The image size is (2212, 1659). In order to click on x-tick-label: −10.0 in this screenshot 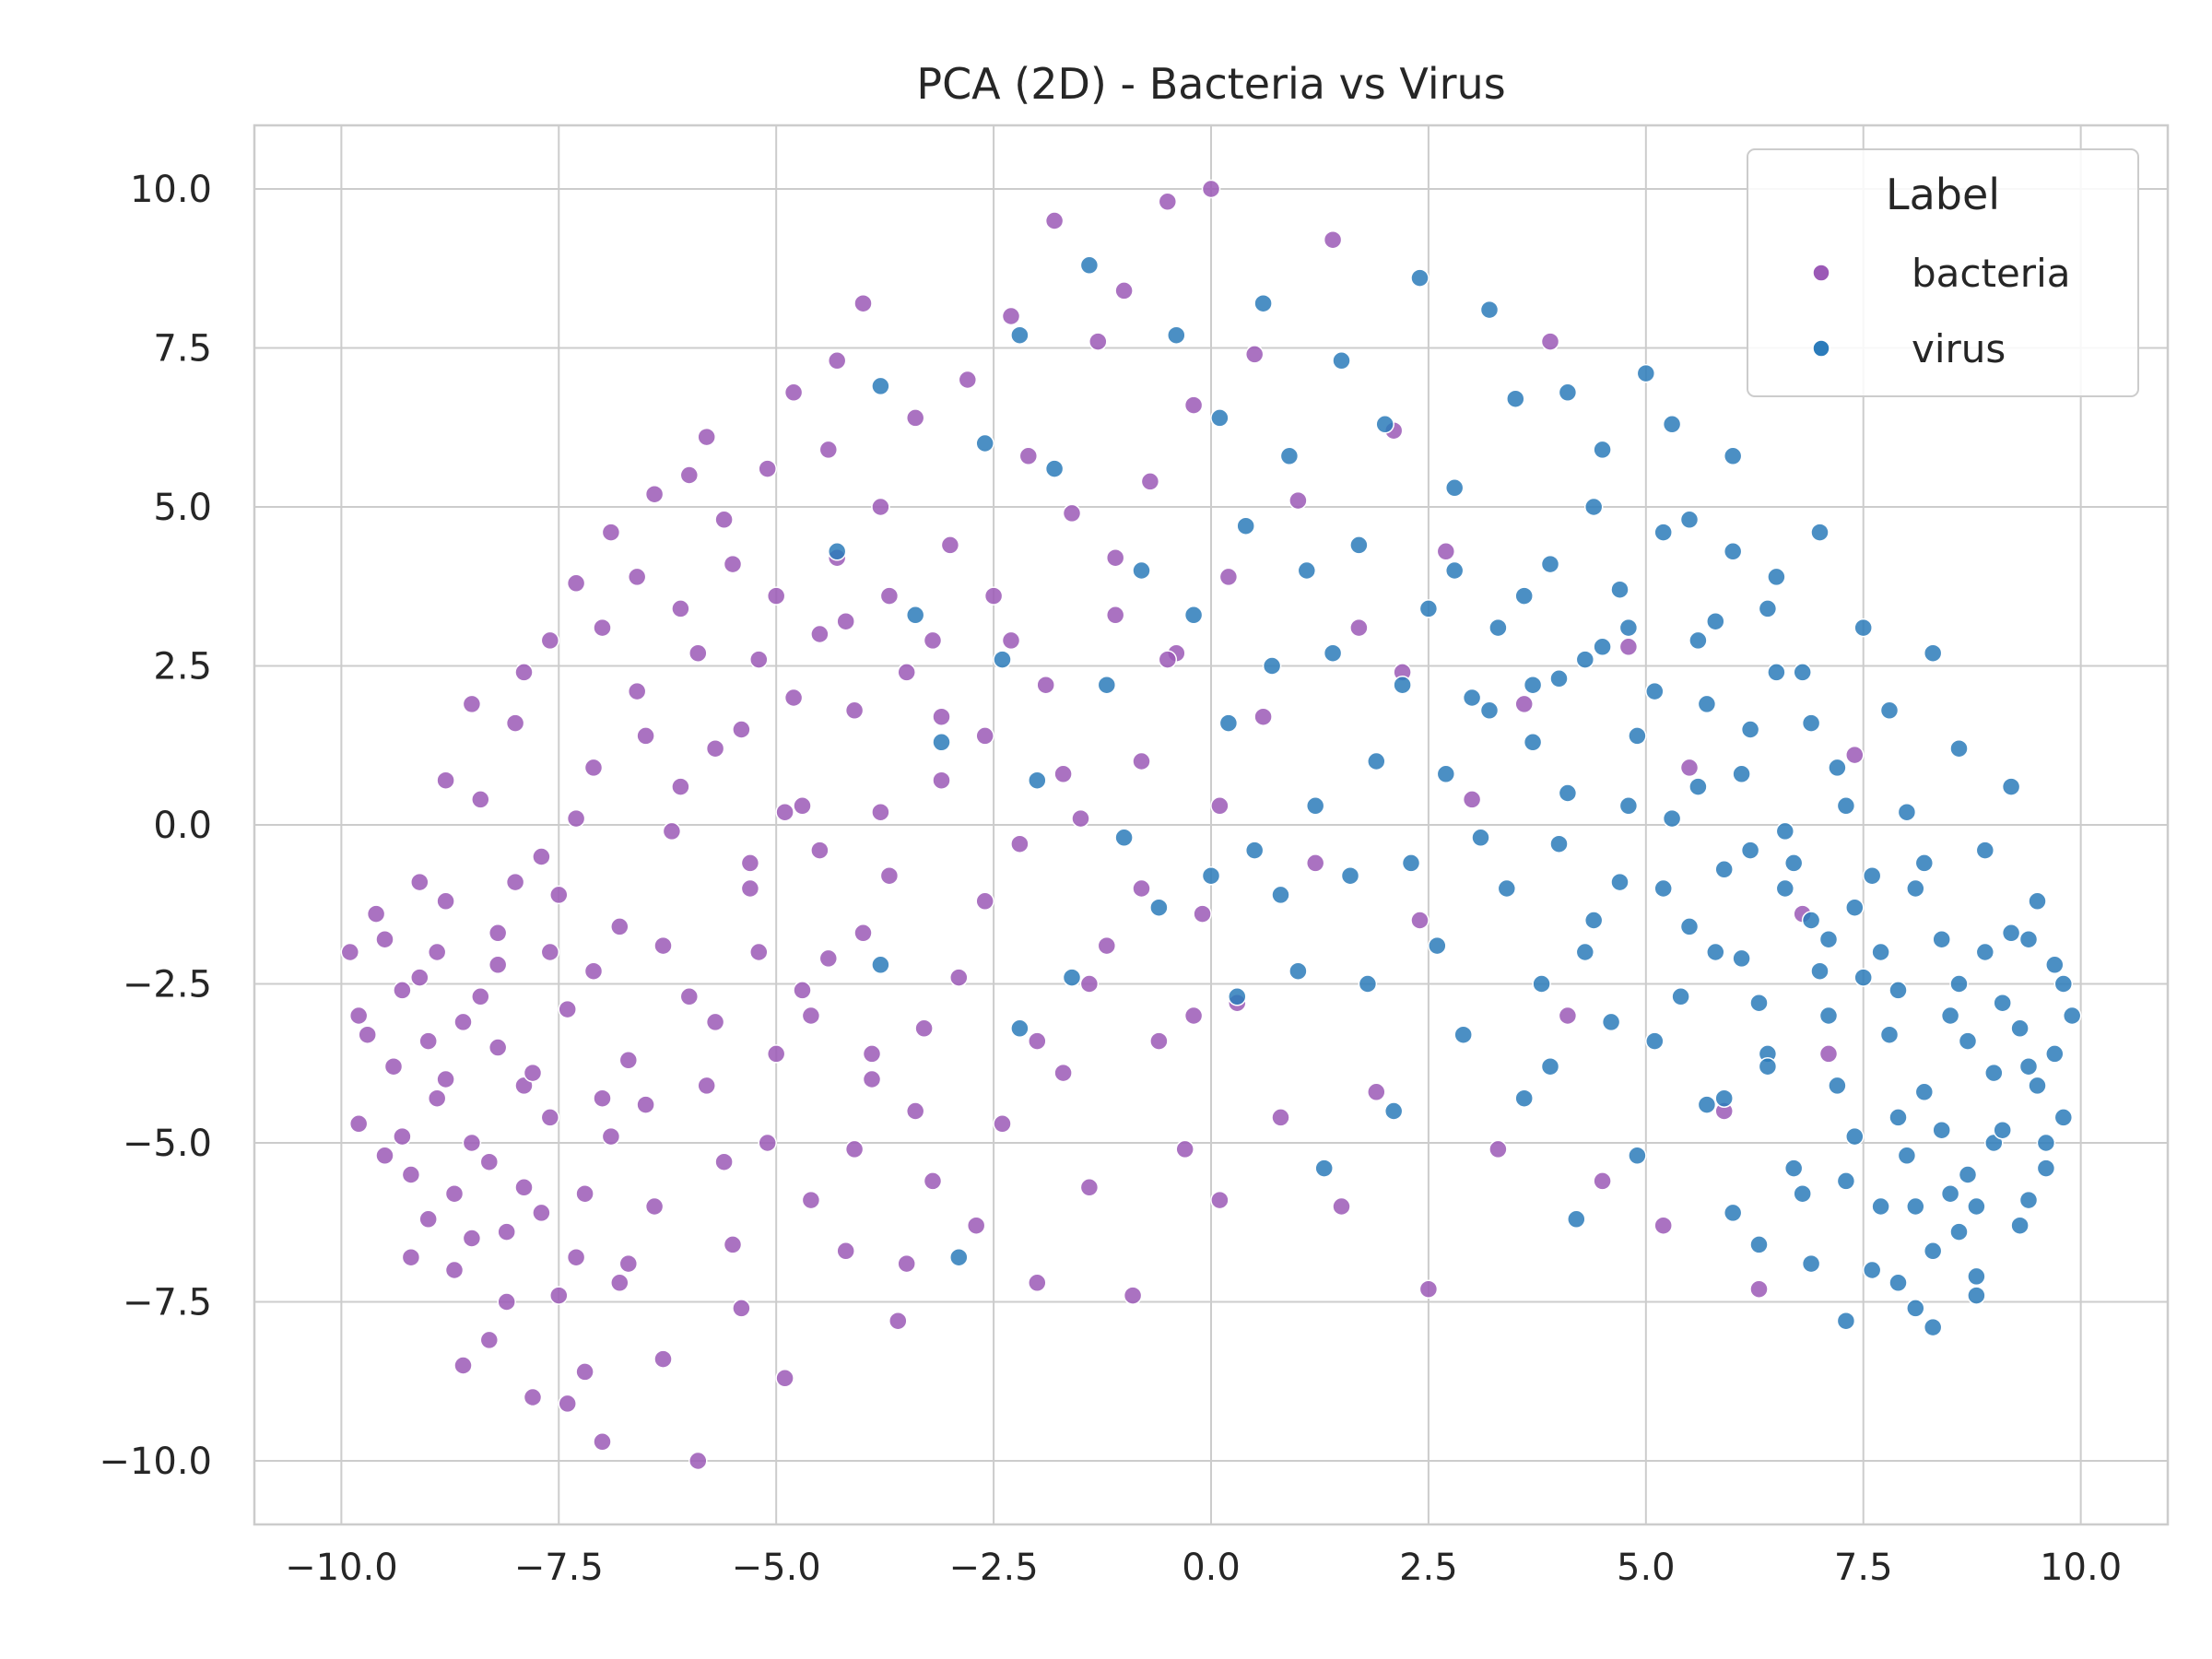, I will do `click(341, 1568)`.